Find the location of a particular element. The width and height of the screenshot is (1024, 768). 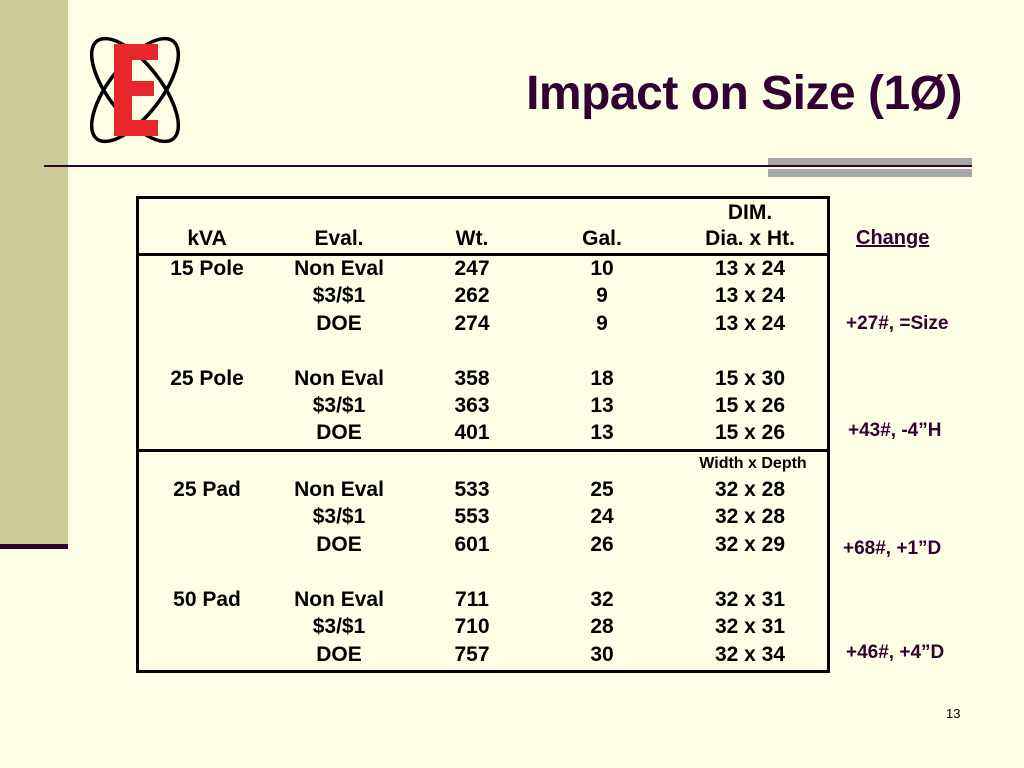

header-wt: Wt. is located at coordinates (472, 238).